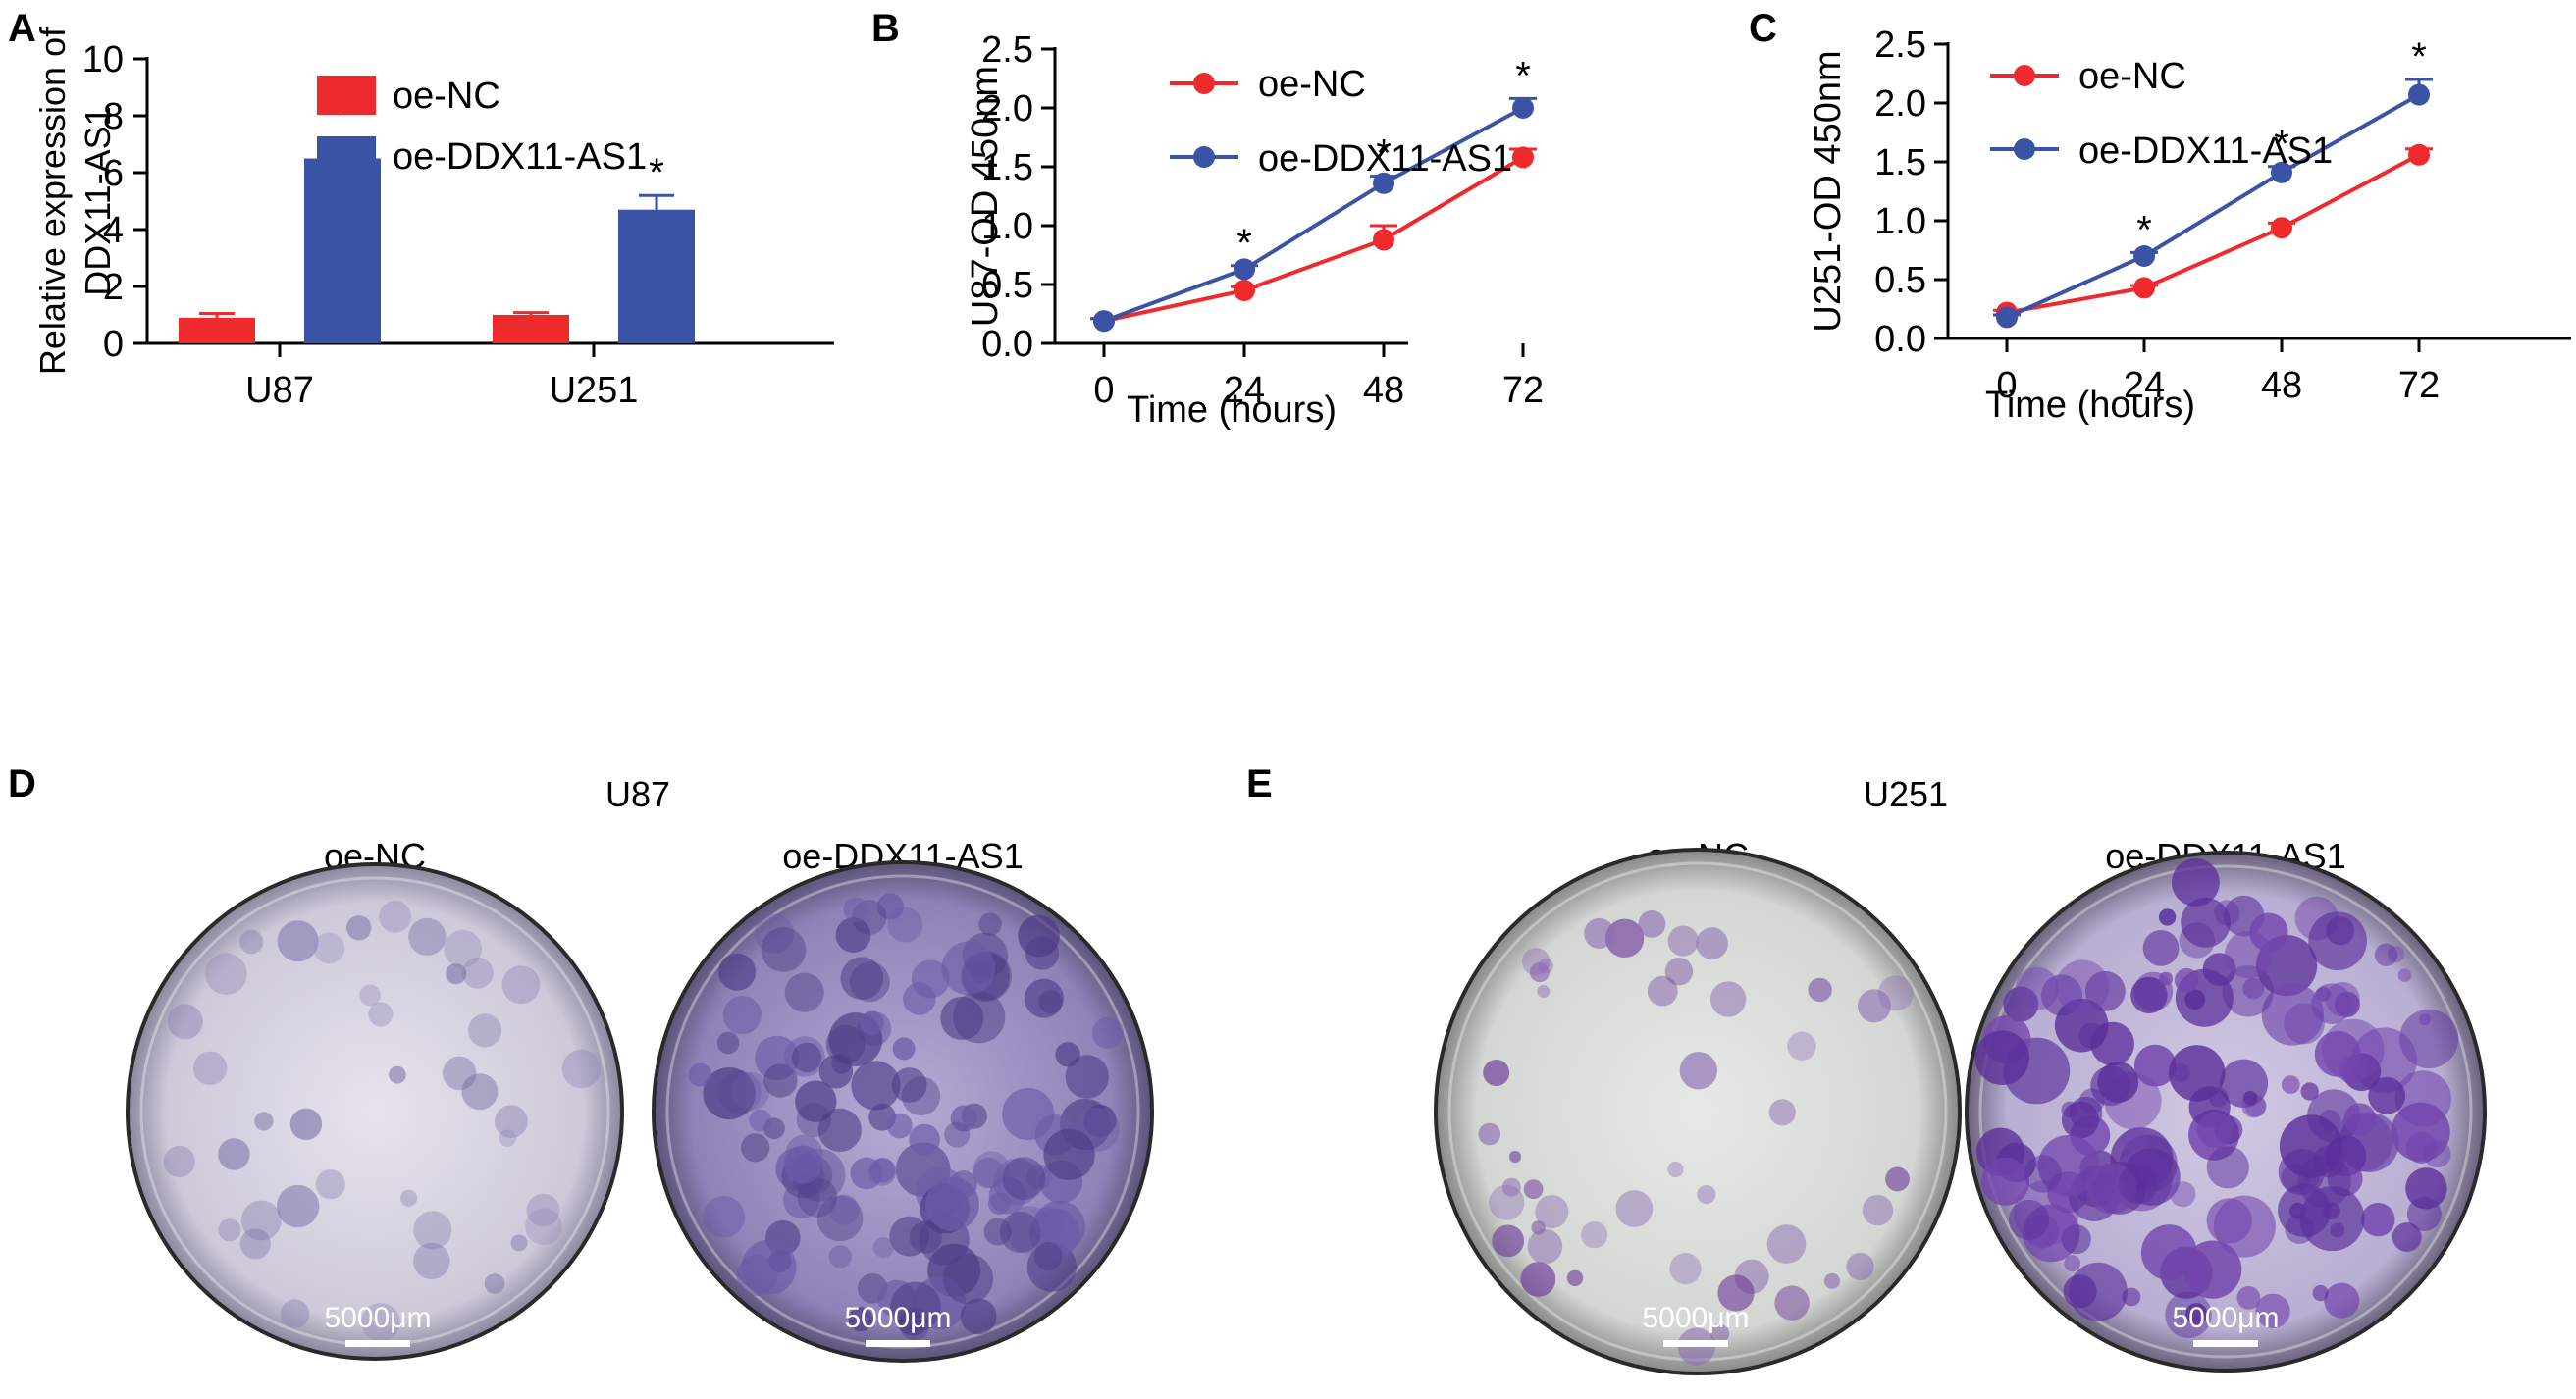  What do you see at coordinates (885, 28) in the screenshot?
I see `panel-label-b: B` at bounding box center [885, 28].